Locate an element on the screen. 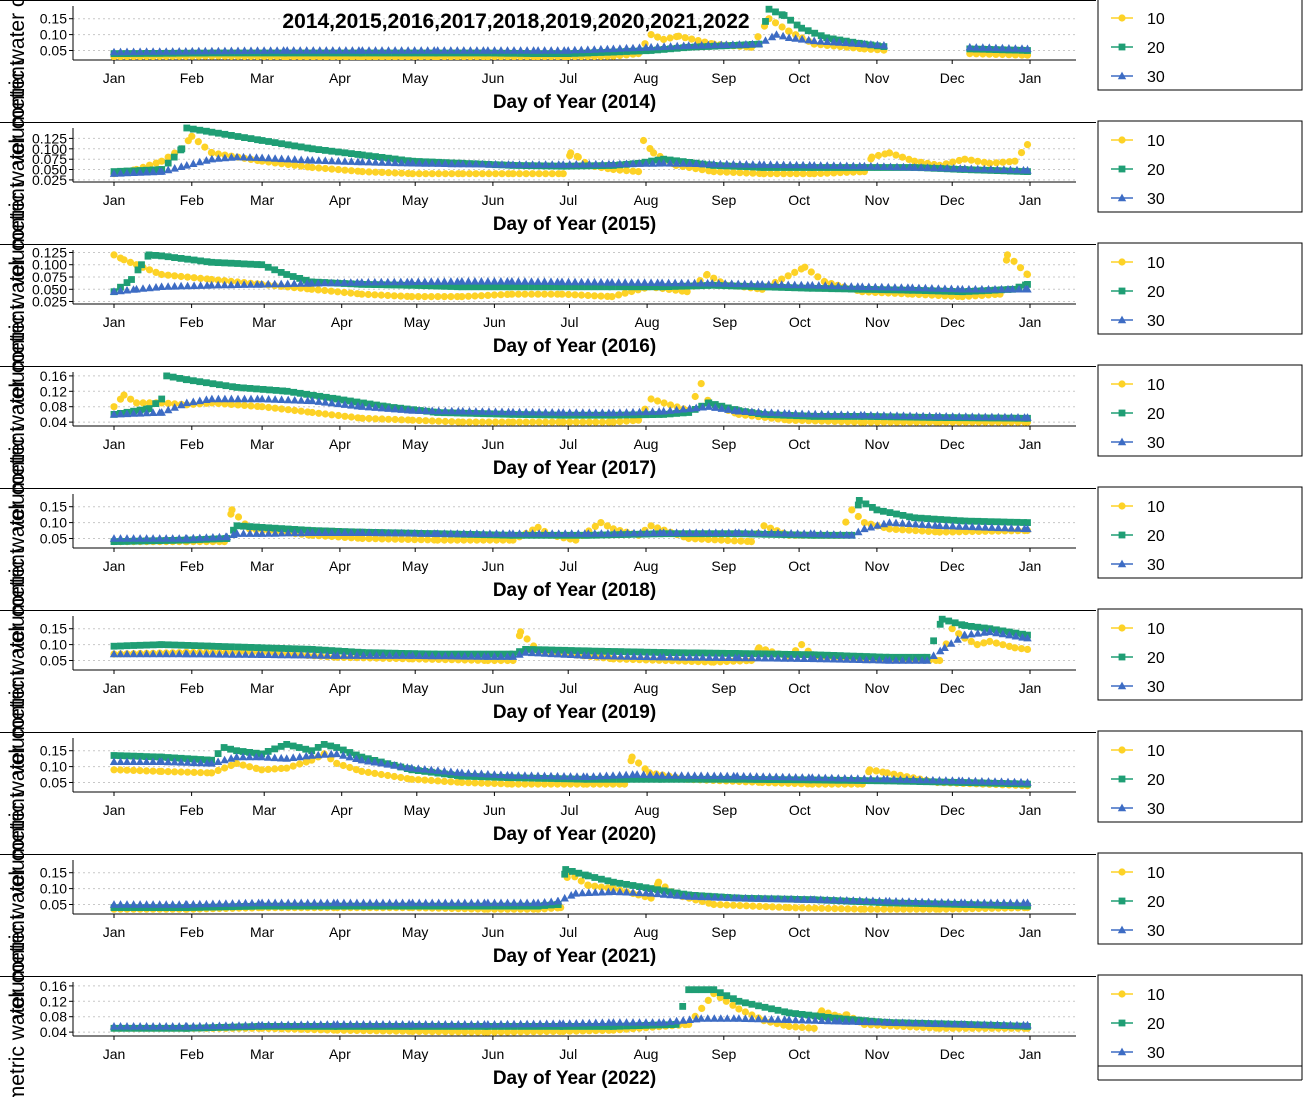  x-tick-label: Jun is located at coordinates (493, 688).